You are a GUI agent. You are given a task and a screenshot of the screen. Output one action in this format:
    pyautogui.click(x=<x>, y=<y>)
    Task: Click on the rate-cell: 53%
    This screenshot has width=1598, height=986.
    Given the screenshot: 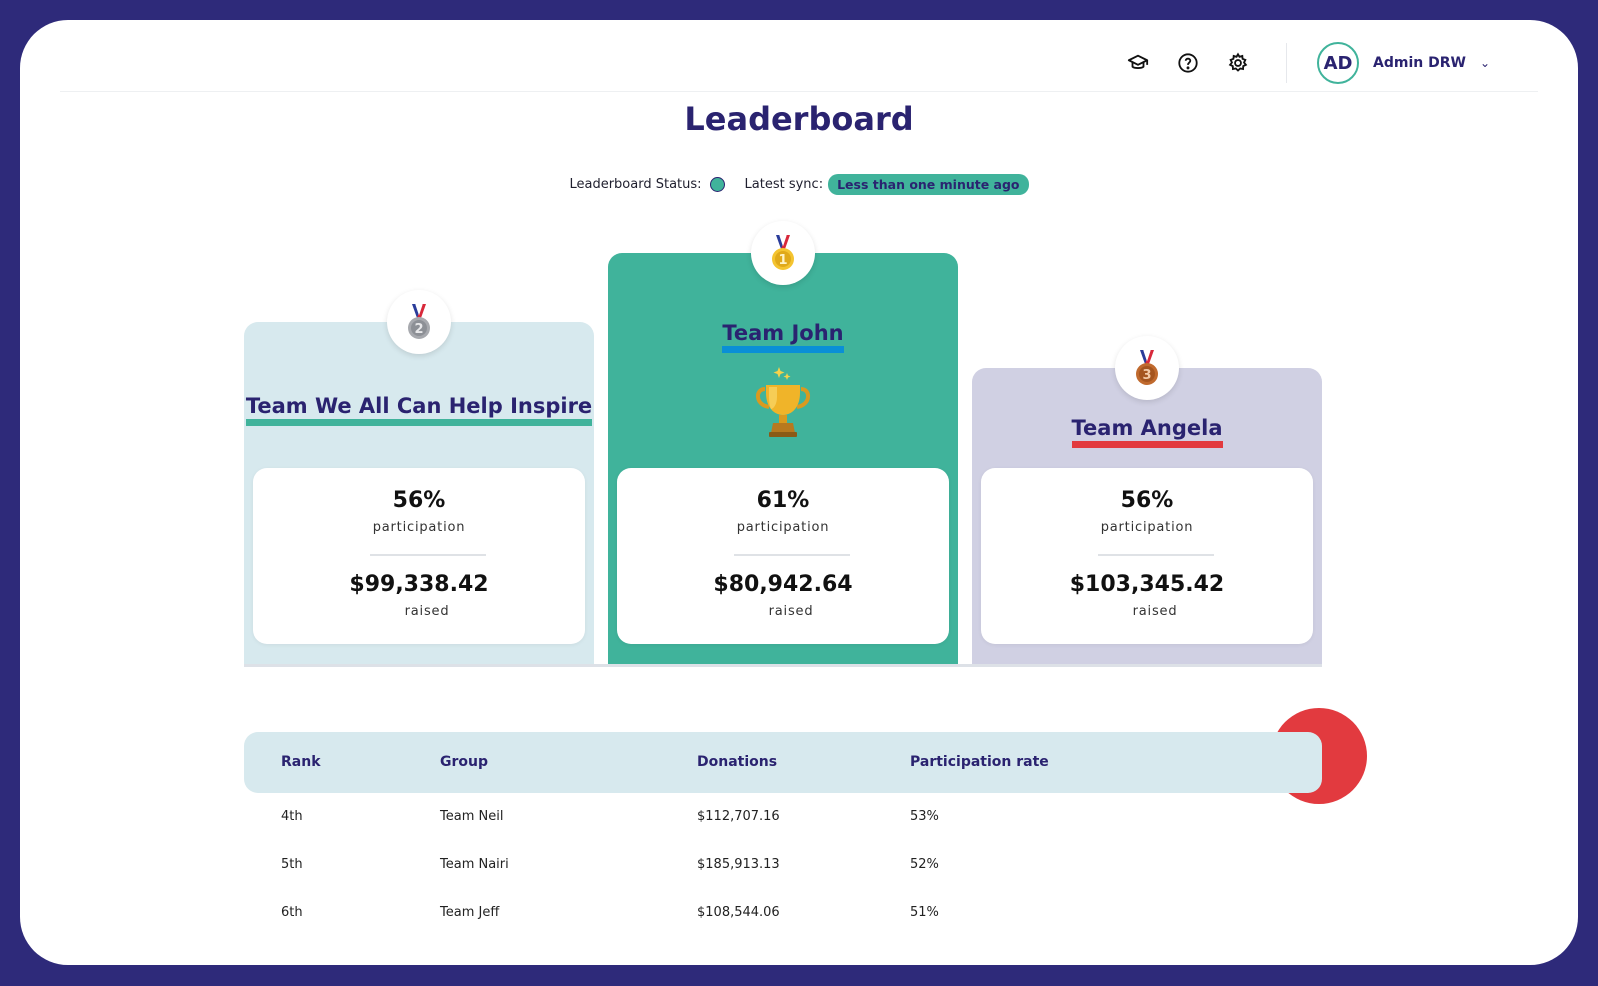 What is the action you would take?
    pyautogui.click(x=924, y=816)
    